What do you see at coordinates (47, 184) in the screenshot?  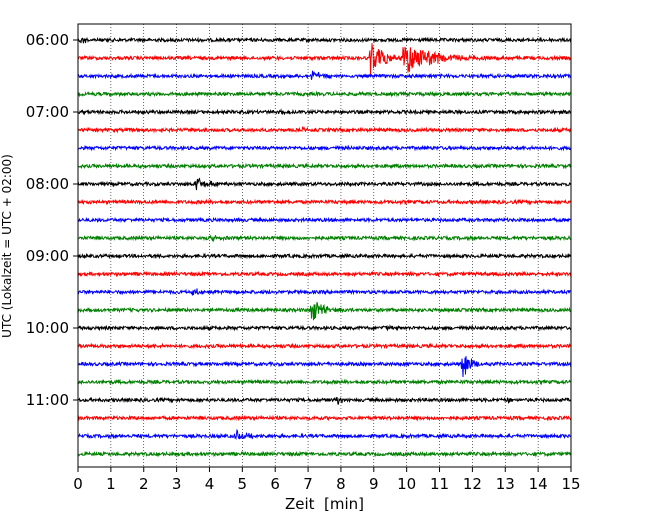 I see `y-tick-label: 08:00` at bounding box center [47, 184].